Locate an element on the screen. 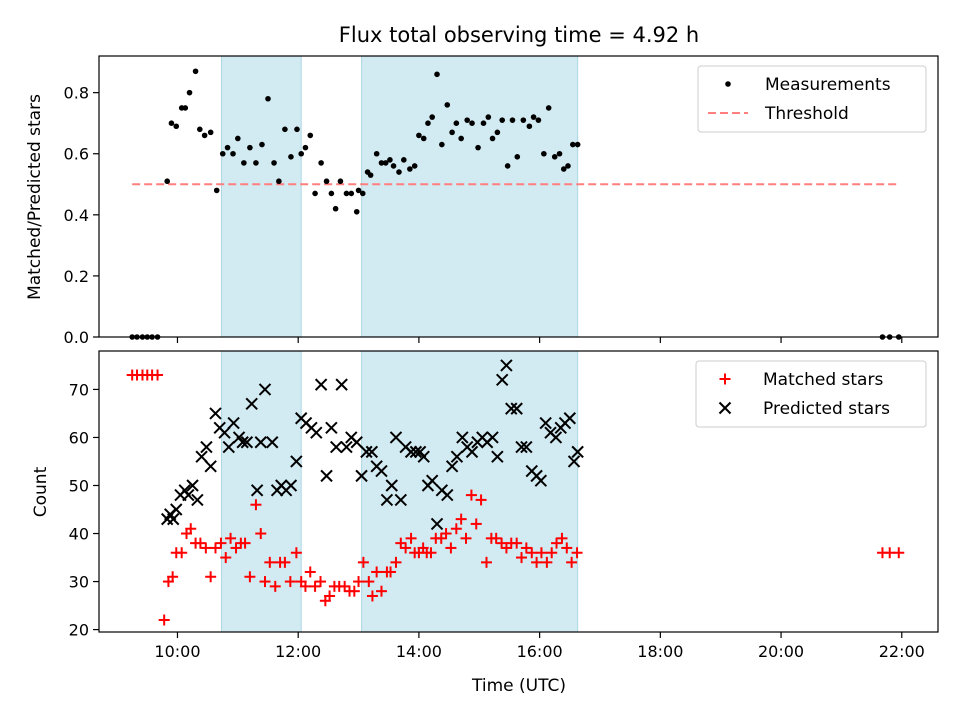  shaded-interval is located at coordinates (470, 491).